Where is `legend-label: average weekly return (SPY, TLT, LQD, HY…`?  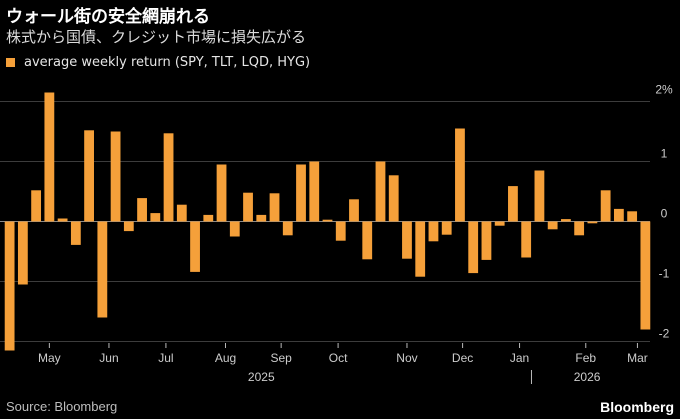
legend-label: average weekly return (SPY, TLT, LQD, HY… is located at coordinates (167, 62).